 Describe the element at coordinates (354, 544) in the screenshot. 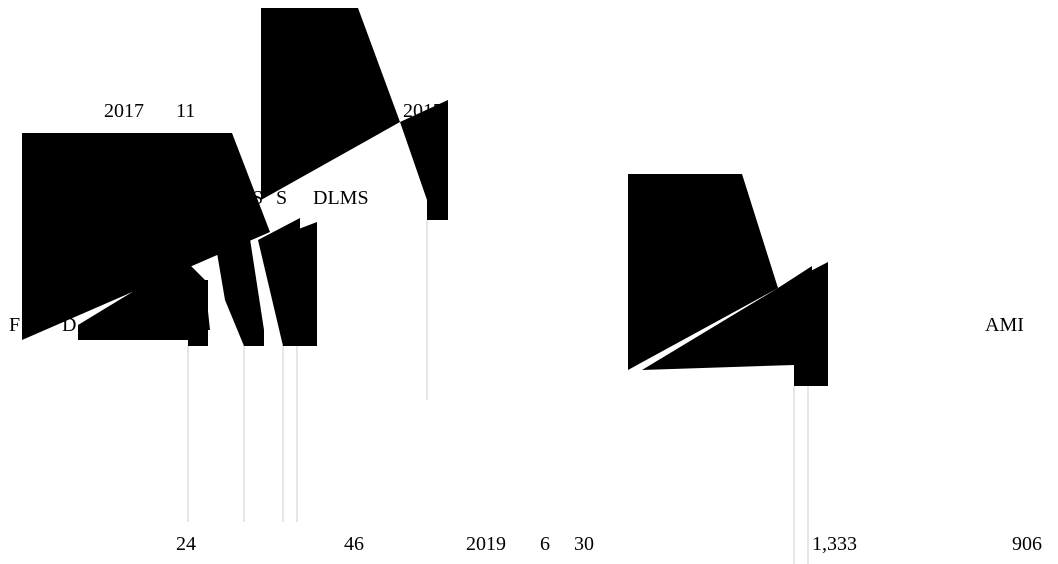

I see `number-label: 46` at that location.